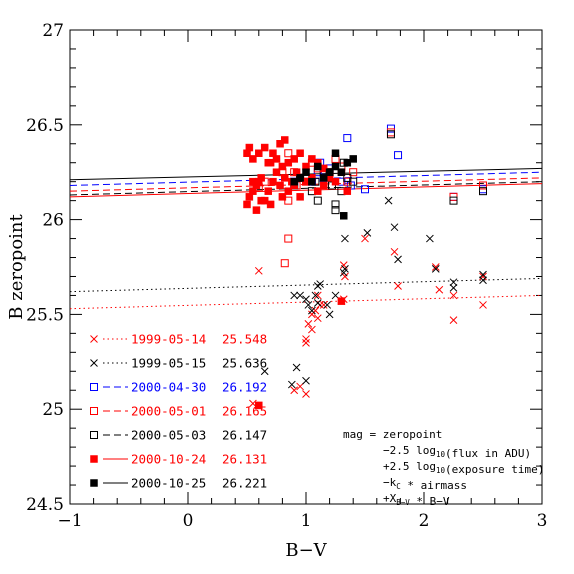  I want to click on formula-text-run: mag = zeropoint, so click(392, 434).